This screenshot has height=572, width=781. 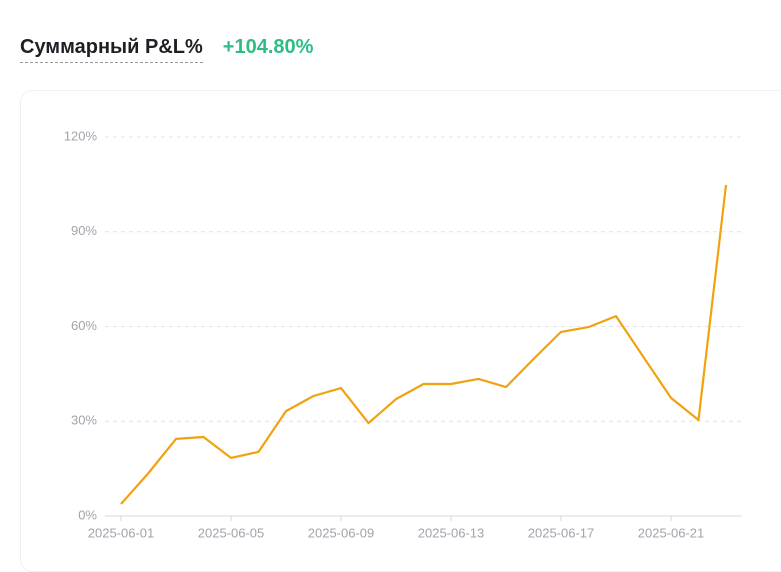 I want to click on y-tick-label: 0%, so click(x=87, y=514).